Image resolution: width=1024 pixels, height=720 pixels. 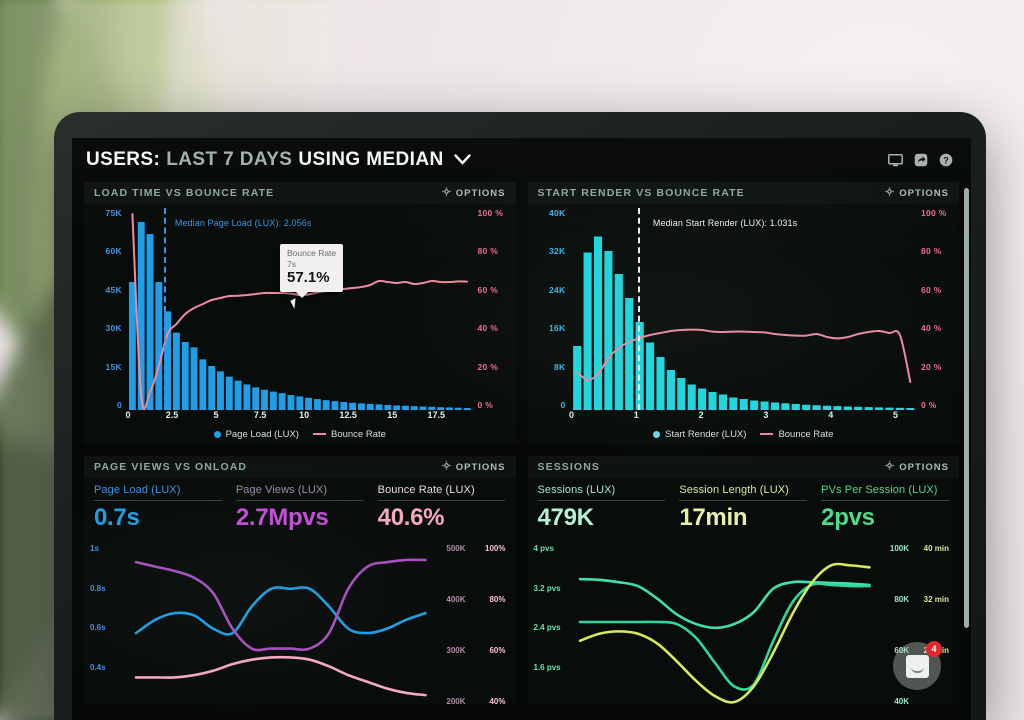 What do you see at coordinates (291, 263) in the screenshot?
I see `tooltip-sub: 7s` at bounding box center [291, 263].